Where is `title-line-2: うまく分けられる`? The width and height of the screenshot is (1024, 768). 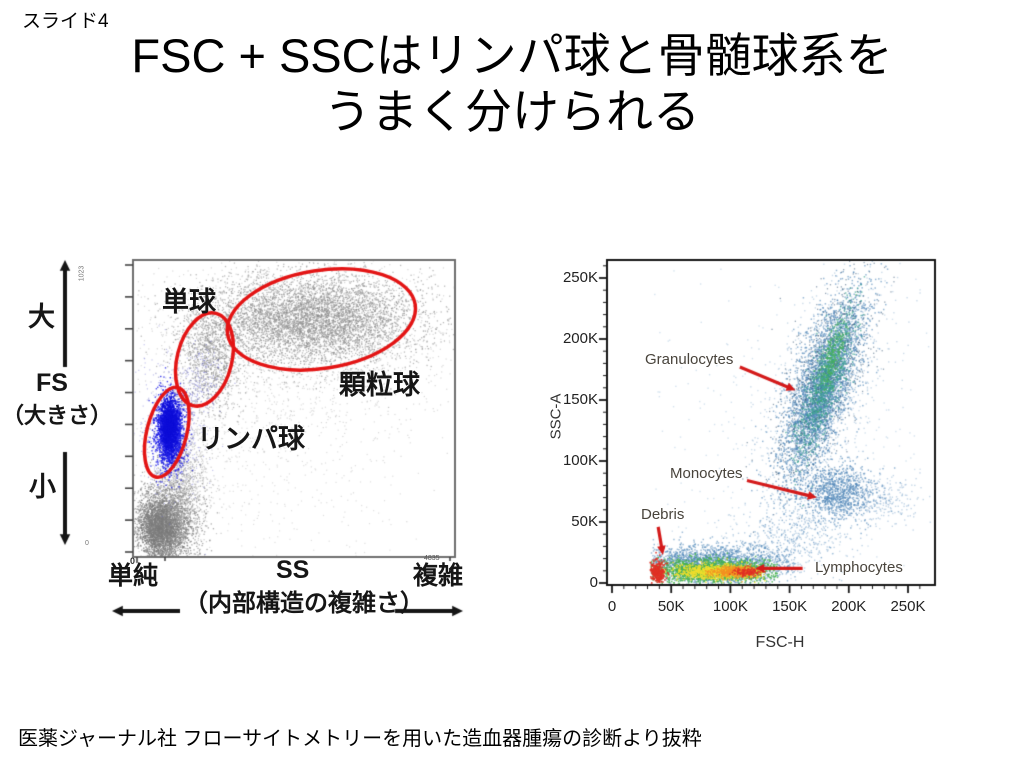
title-line-2: うまく分けられる is located at coordinates (512, 112).